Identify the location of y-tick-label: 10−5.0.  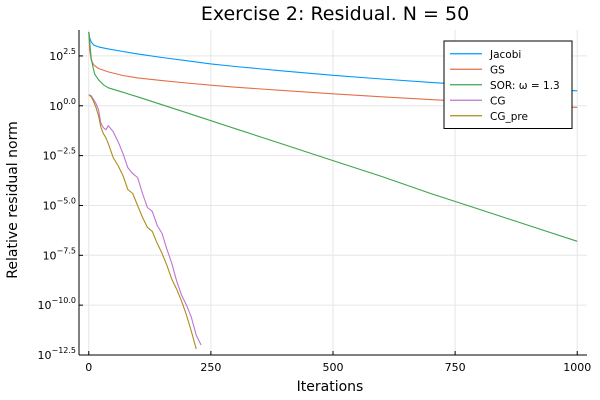
(59, 204).